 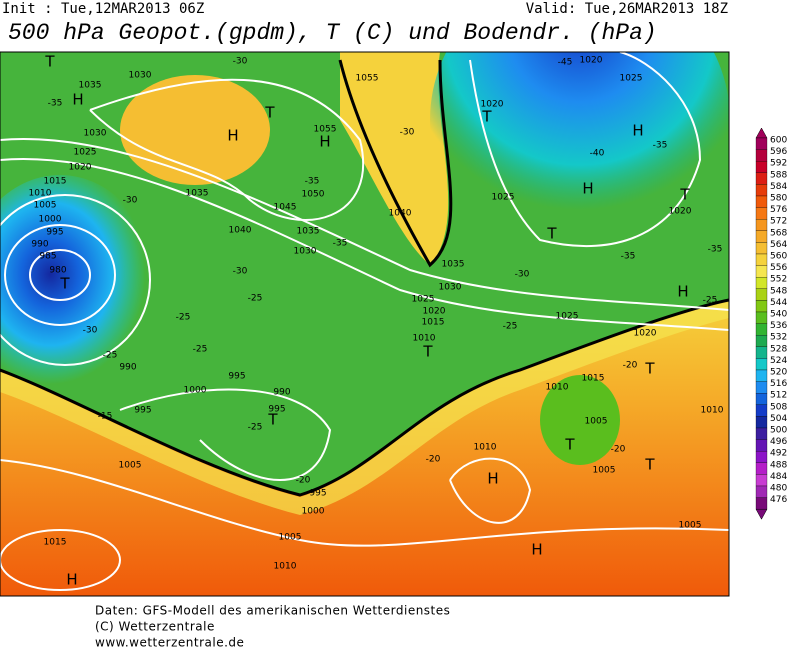 What do you see at coordinates (778, 431) in the screenshot?
I see `colorbar-label: 500` at bounding box center [778, 431].